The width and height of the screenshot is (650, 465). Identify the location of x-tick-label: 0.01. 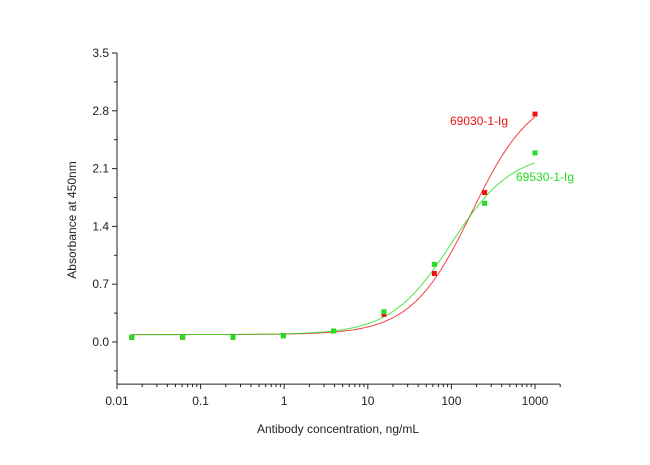
(117, 401).